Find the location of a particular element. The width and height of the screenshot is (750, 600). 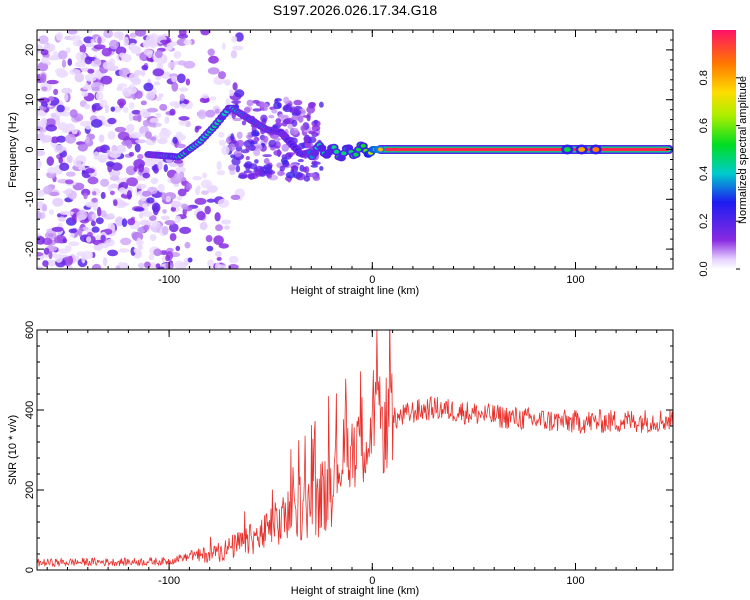

colorbar-tick-label: 0.2 is located at coordinates (704, 221).